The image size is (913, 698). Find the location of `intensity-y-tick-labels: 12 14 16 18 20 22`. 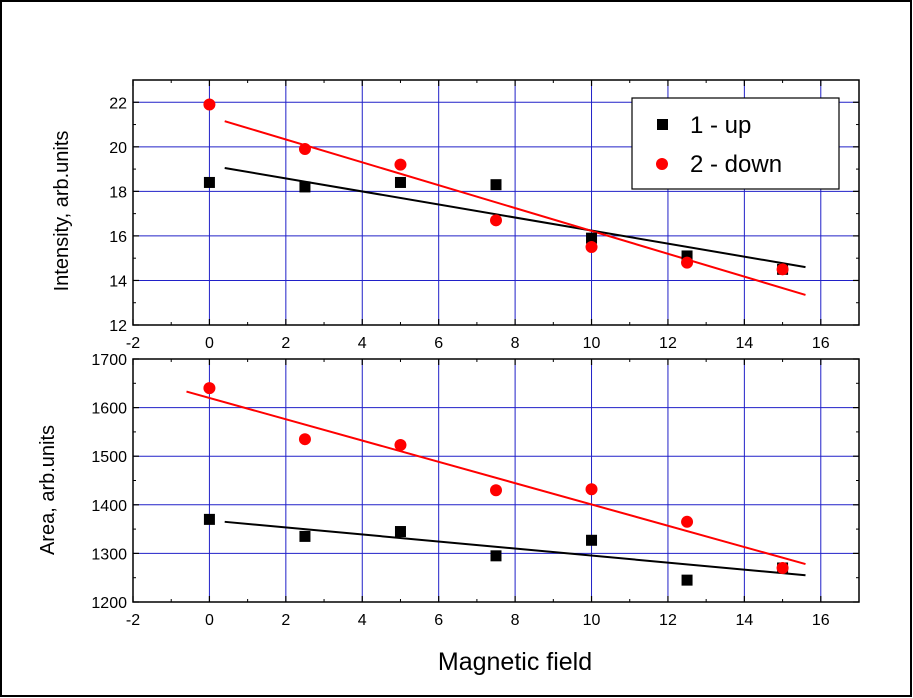

intensity-y-tick-labels: 12 14 16 18 20 22 is located at coordinates (118, 215).